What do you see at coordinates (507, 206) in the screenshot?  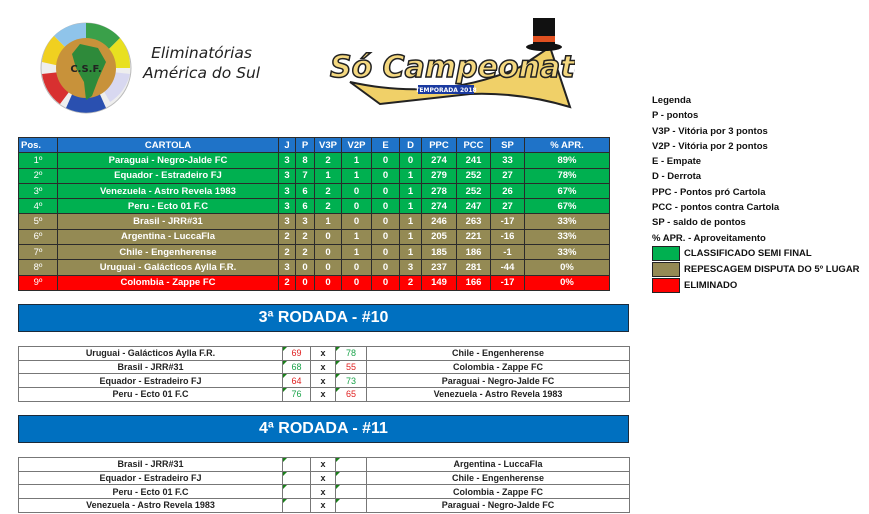 I see `cell-sp: 27` at bounding box center [507, 206].